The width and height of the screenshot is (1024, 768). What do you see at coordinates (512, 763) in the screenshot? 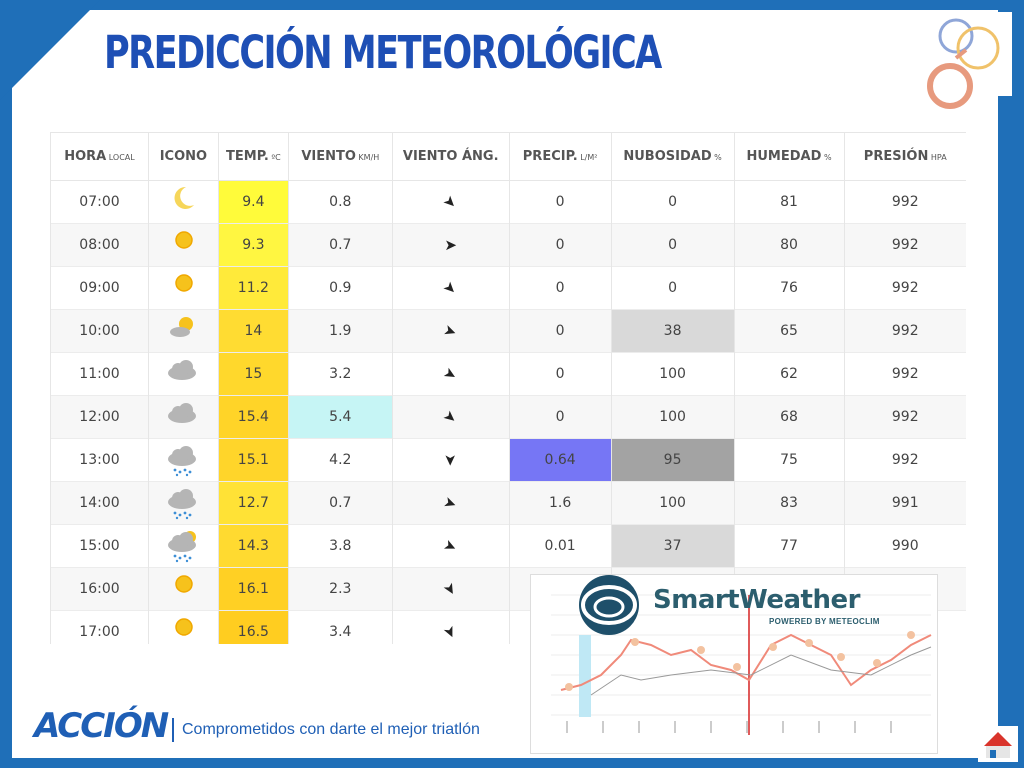
I see `slide-frame-bottom` at bounding box center [512, 763].